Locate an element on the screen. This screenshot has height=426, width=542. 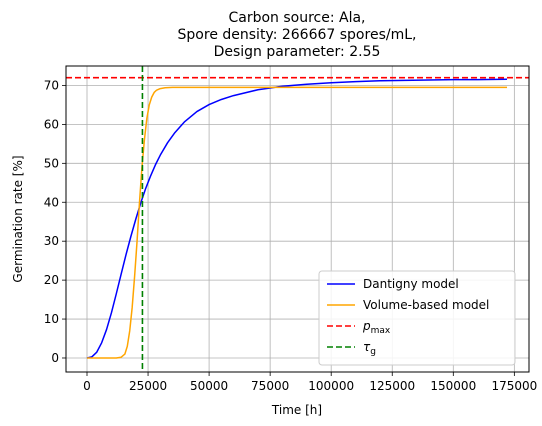
x-axis-label: Time [h] is located at coordinates (296, 410).